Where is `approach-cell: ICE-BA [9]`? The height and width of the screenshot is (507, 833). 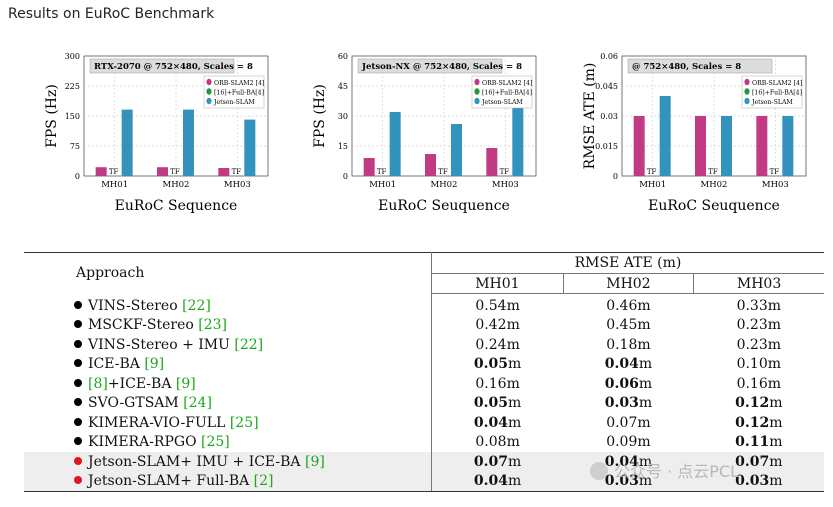
approach-cell: ICE-BA [9] is located at coordinates (228, 364).